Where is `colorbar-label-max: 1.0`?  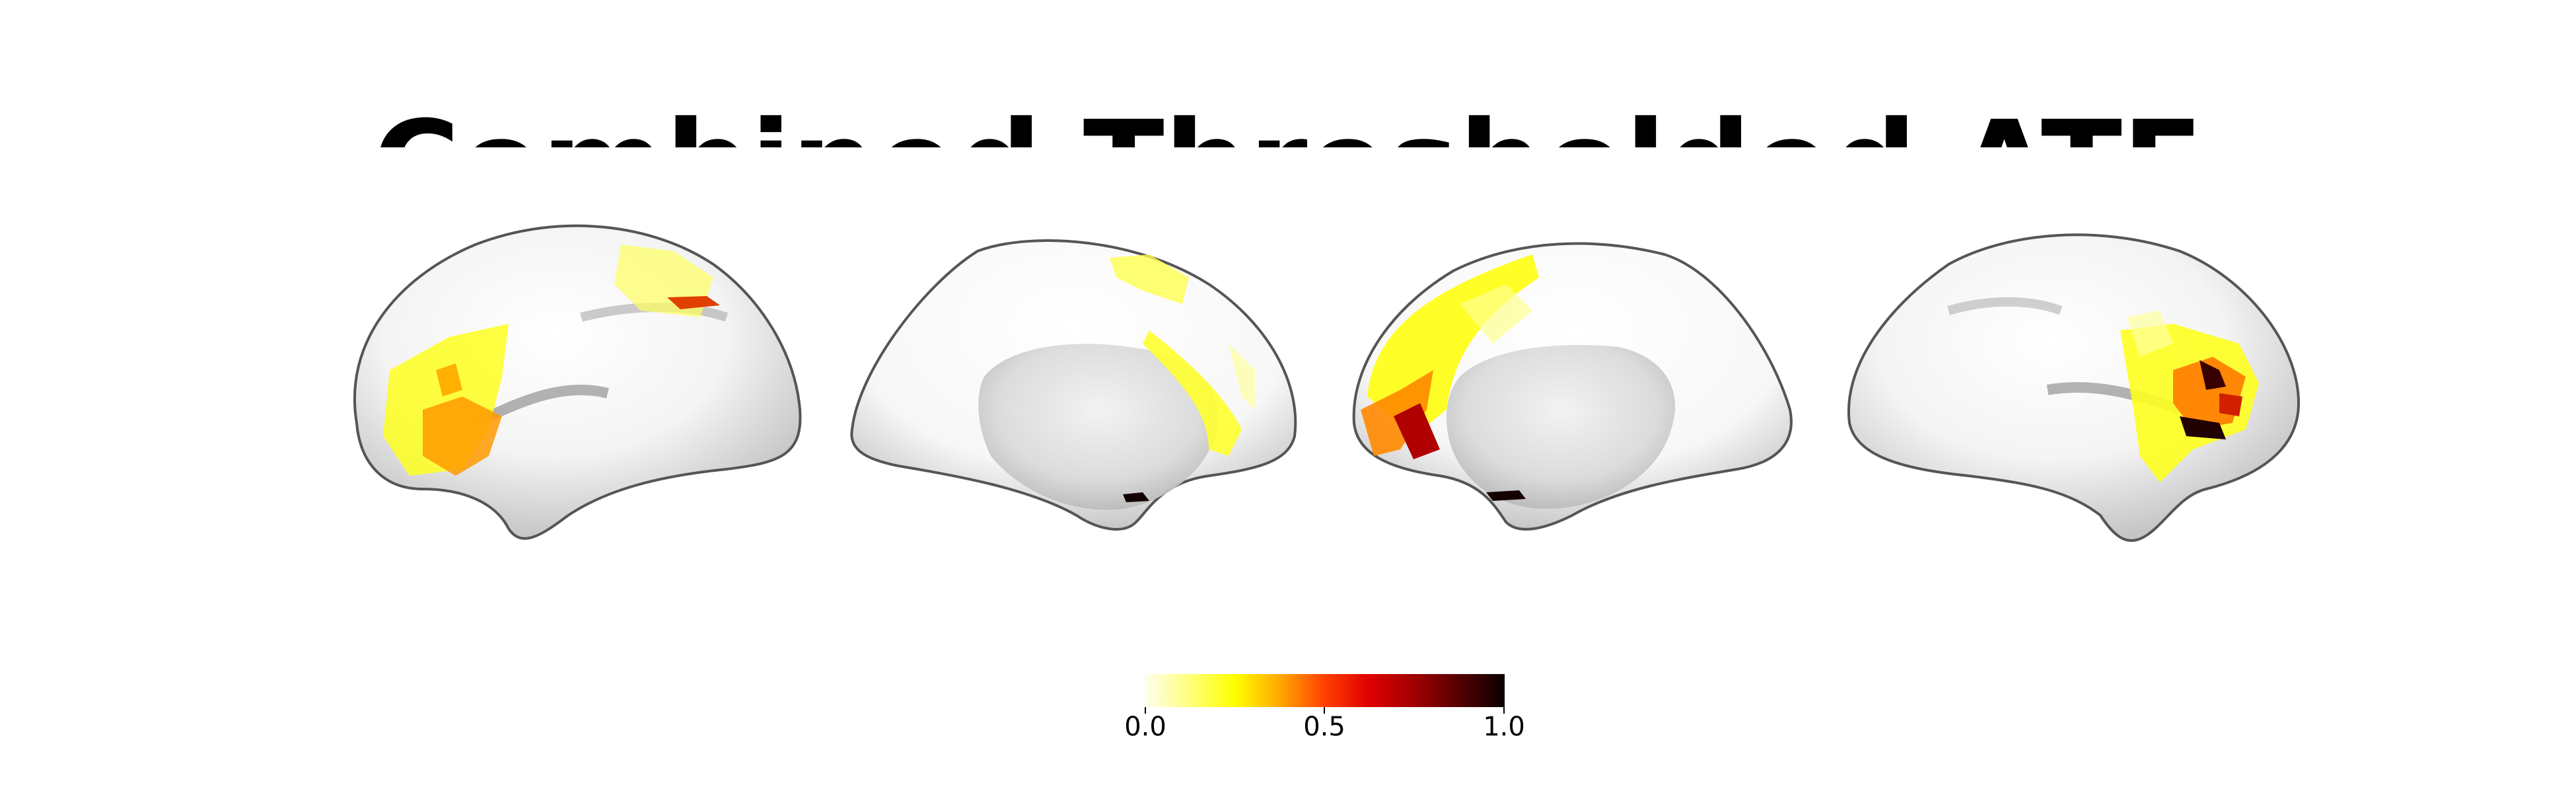
colorbar-label-max: 1.0 is located at coordinates (1504, 727).